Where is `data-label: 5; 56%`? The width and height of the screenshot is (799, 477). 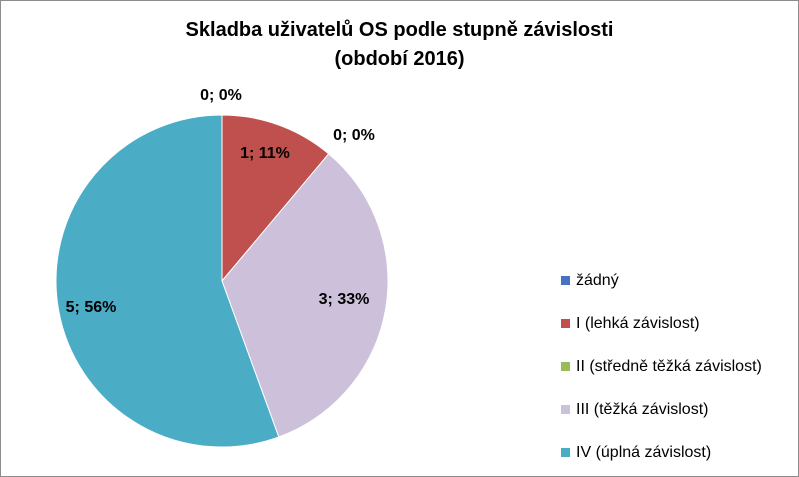
data-label: 5; 56% is located at coordinates (91, 307).